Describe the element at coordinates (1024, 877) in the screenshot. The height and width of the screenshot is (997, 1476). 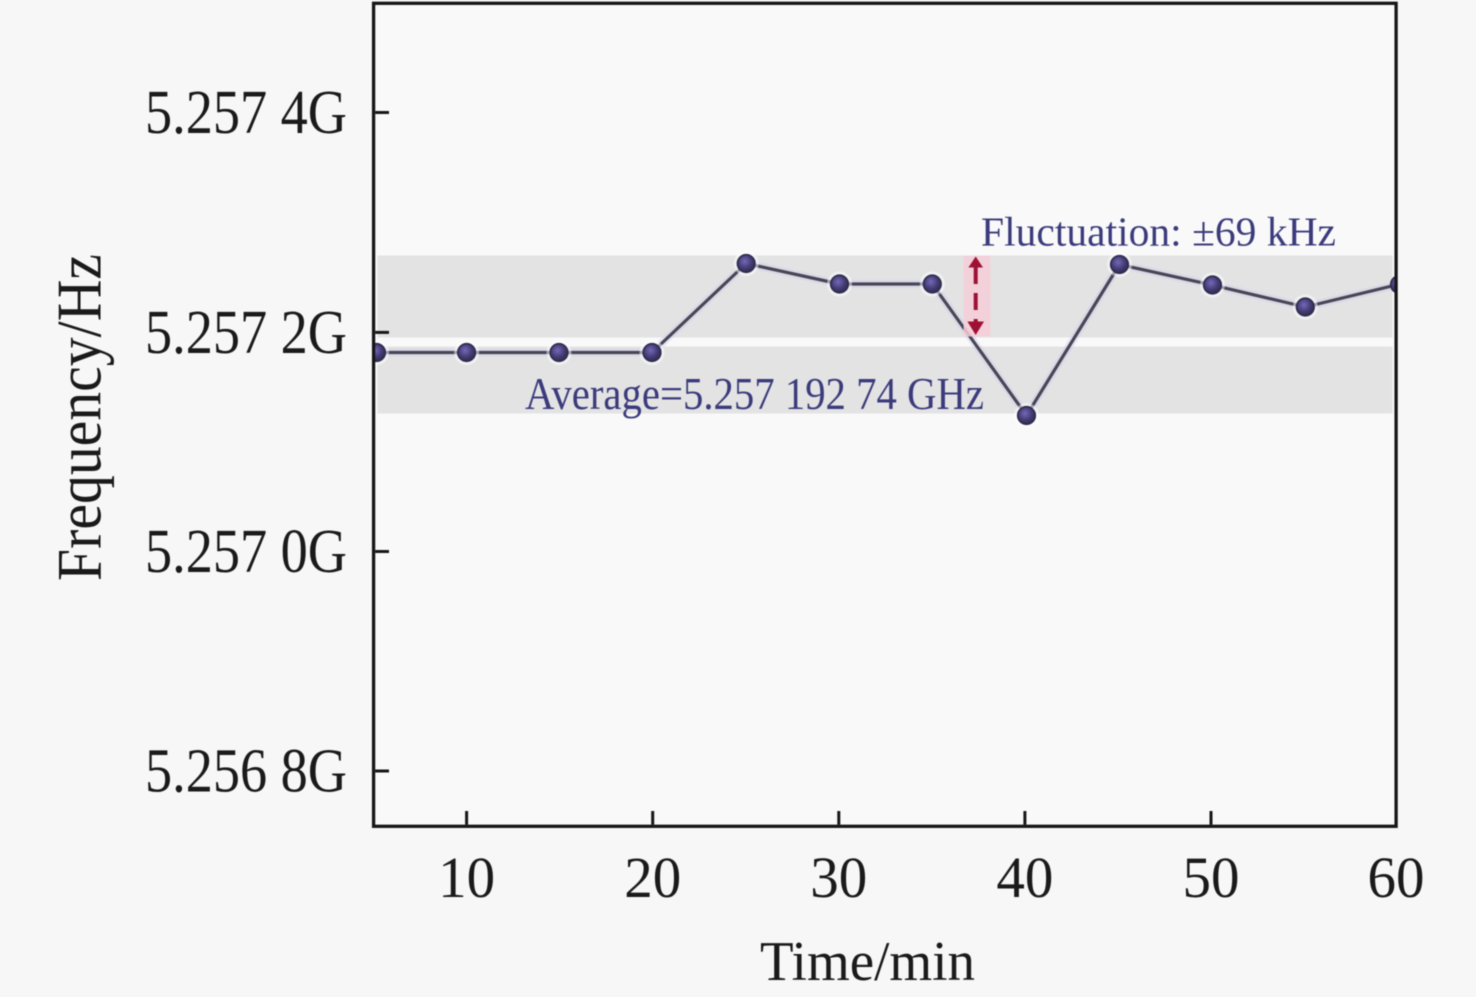
I see `svg-text: 40` at that location.